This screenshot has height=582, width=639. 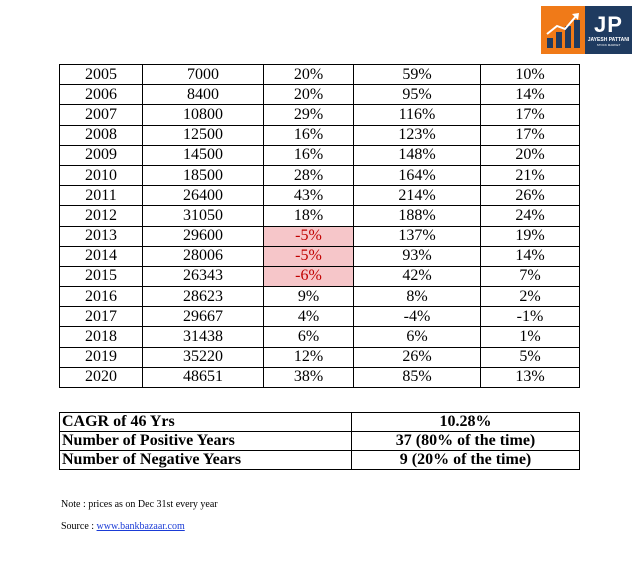 What do you see at coordinates (308, 357) in the screenshot?
I see `change-cell: 12%` at bounding box center [308, 357].